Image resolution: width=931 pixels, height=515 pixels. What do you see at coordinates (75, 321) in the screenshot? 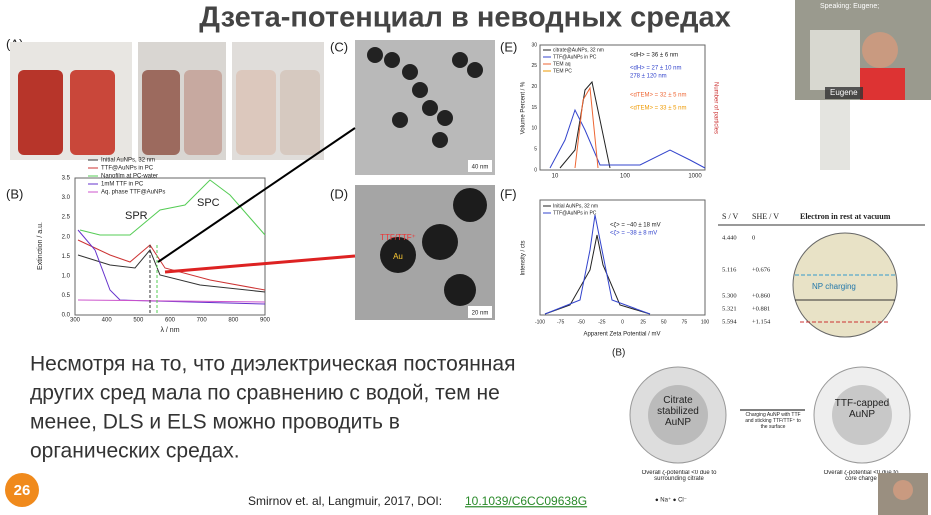
I see `x-tick-label: 300` at bounding box center [75, 321].